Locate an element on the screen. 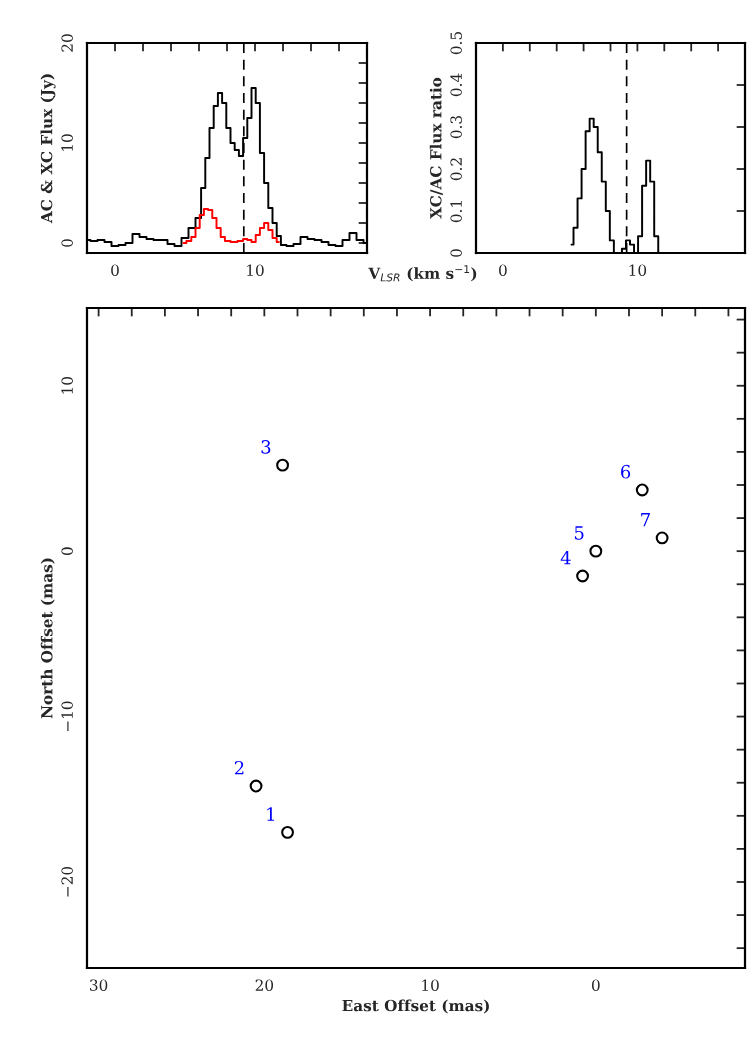 The image size is (747, 1044). y-axis-title: North Offset (mas) is located at coordinates (47, 638).